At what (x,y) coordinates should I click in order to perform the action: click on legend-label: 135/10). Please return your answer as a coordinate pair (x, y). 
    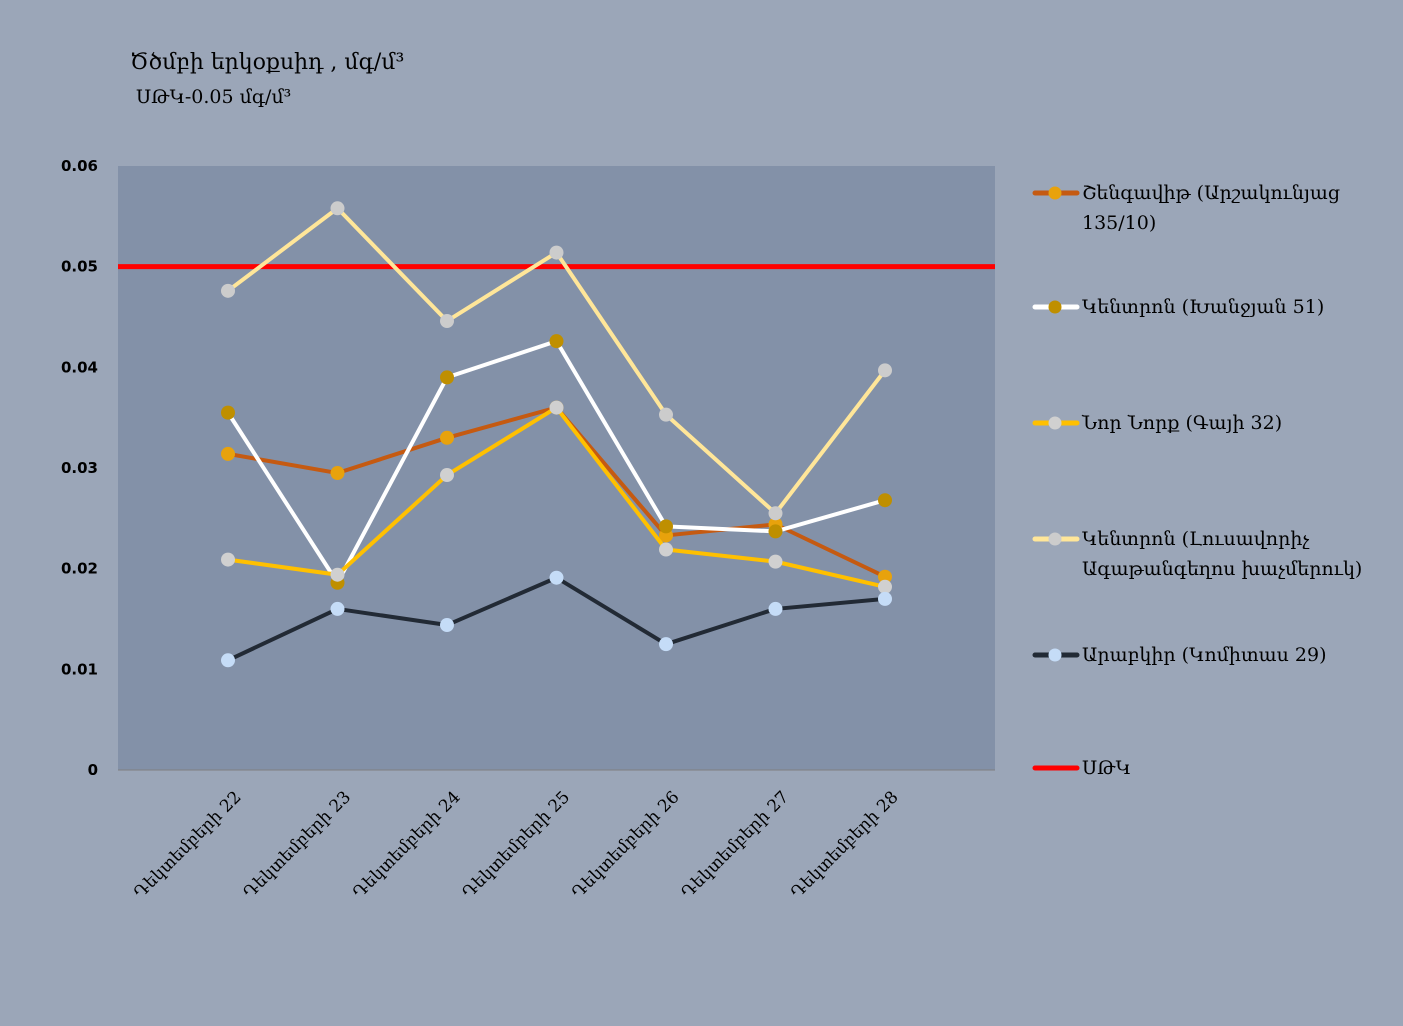
    Looking at the image, I should click on (1119, 223).